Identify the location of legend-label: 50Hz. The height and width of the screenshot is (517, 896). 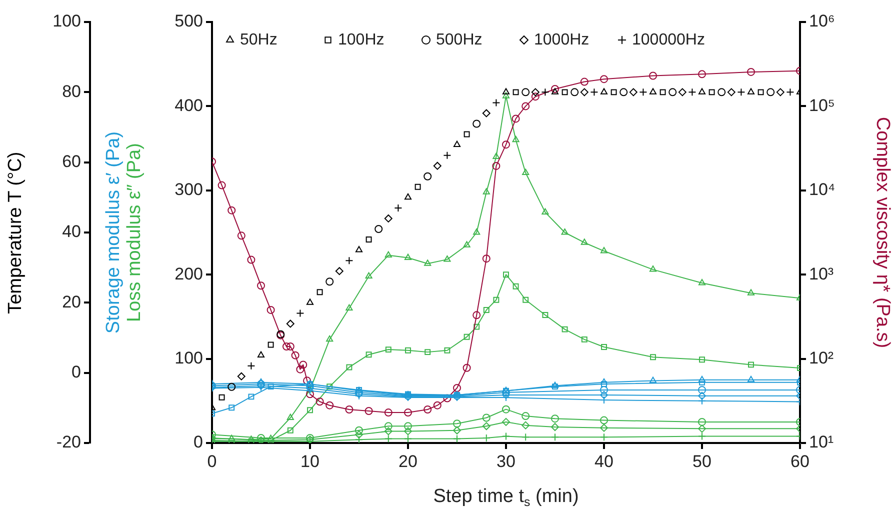
(259, 39).